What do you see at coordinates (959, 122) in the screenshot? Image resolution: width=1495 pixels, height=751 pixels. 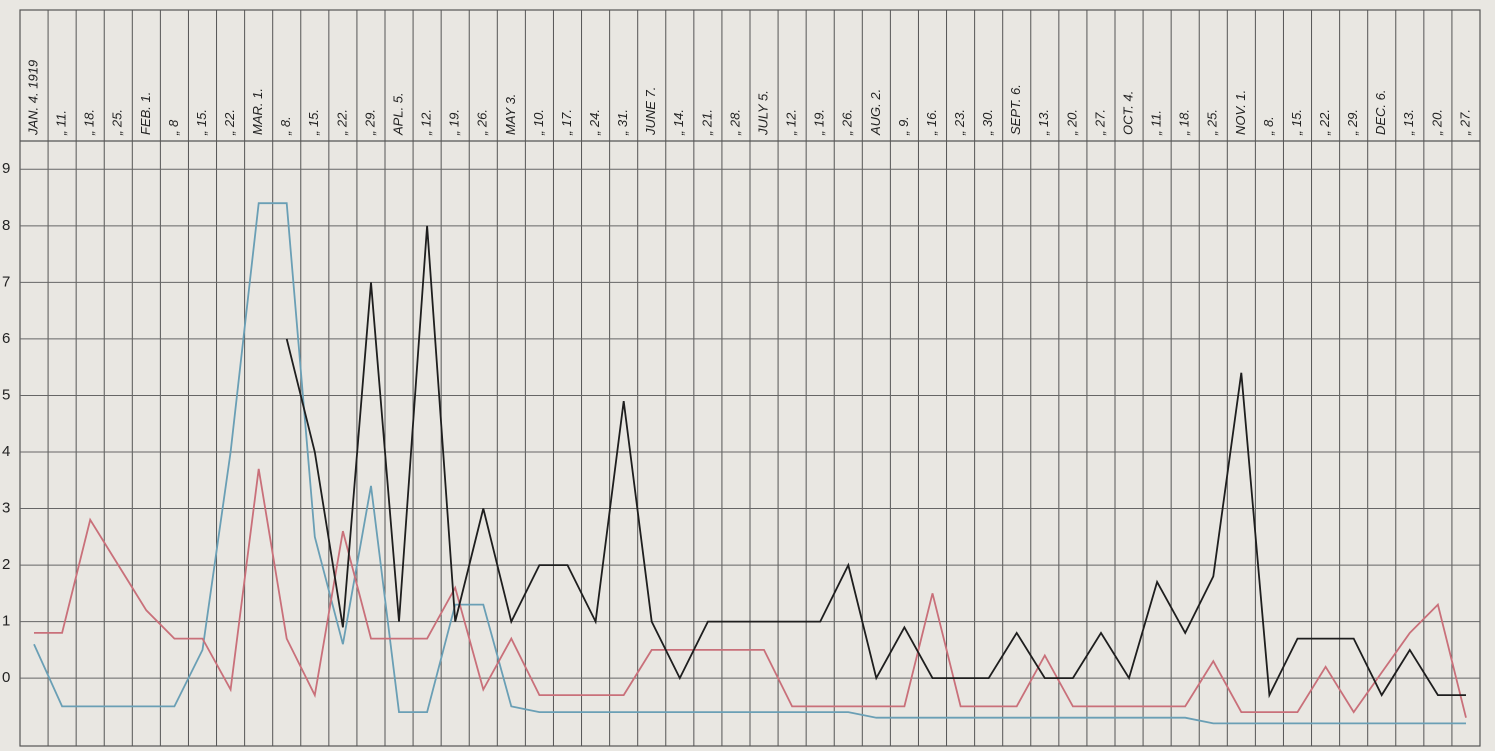 I see `x-tick-label: „ 23.` at bounding box center [959, 122].